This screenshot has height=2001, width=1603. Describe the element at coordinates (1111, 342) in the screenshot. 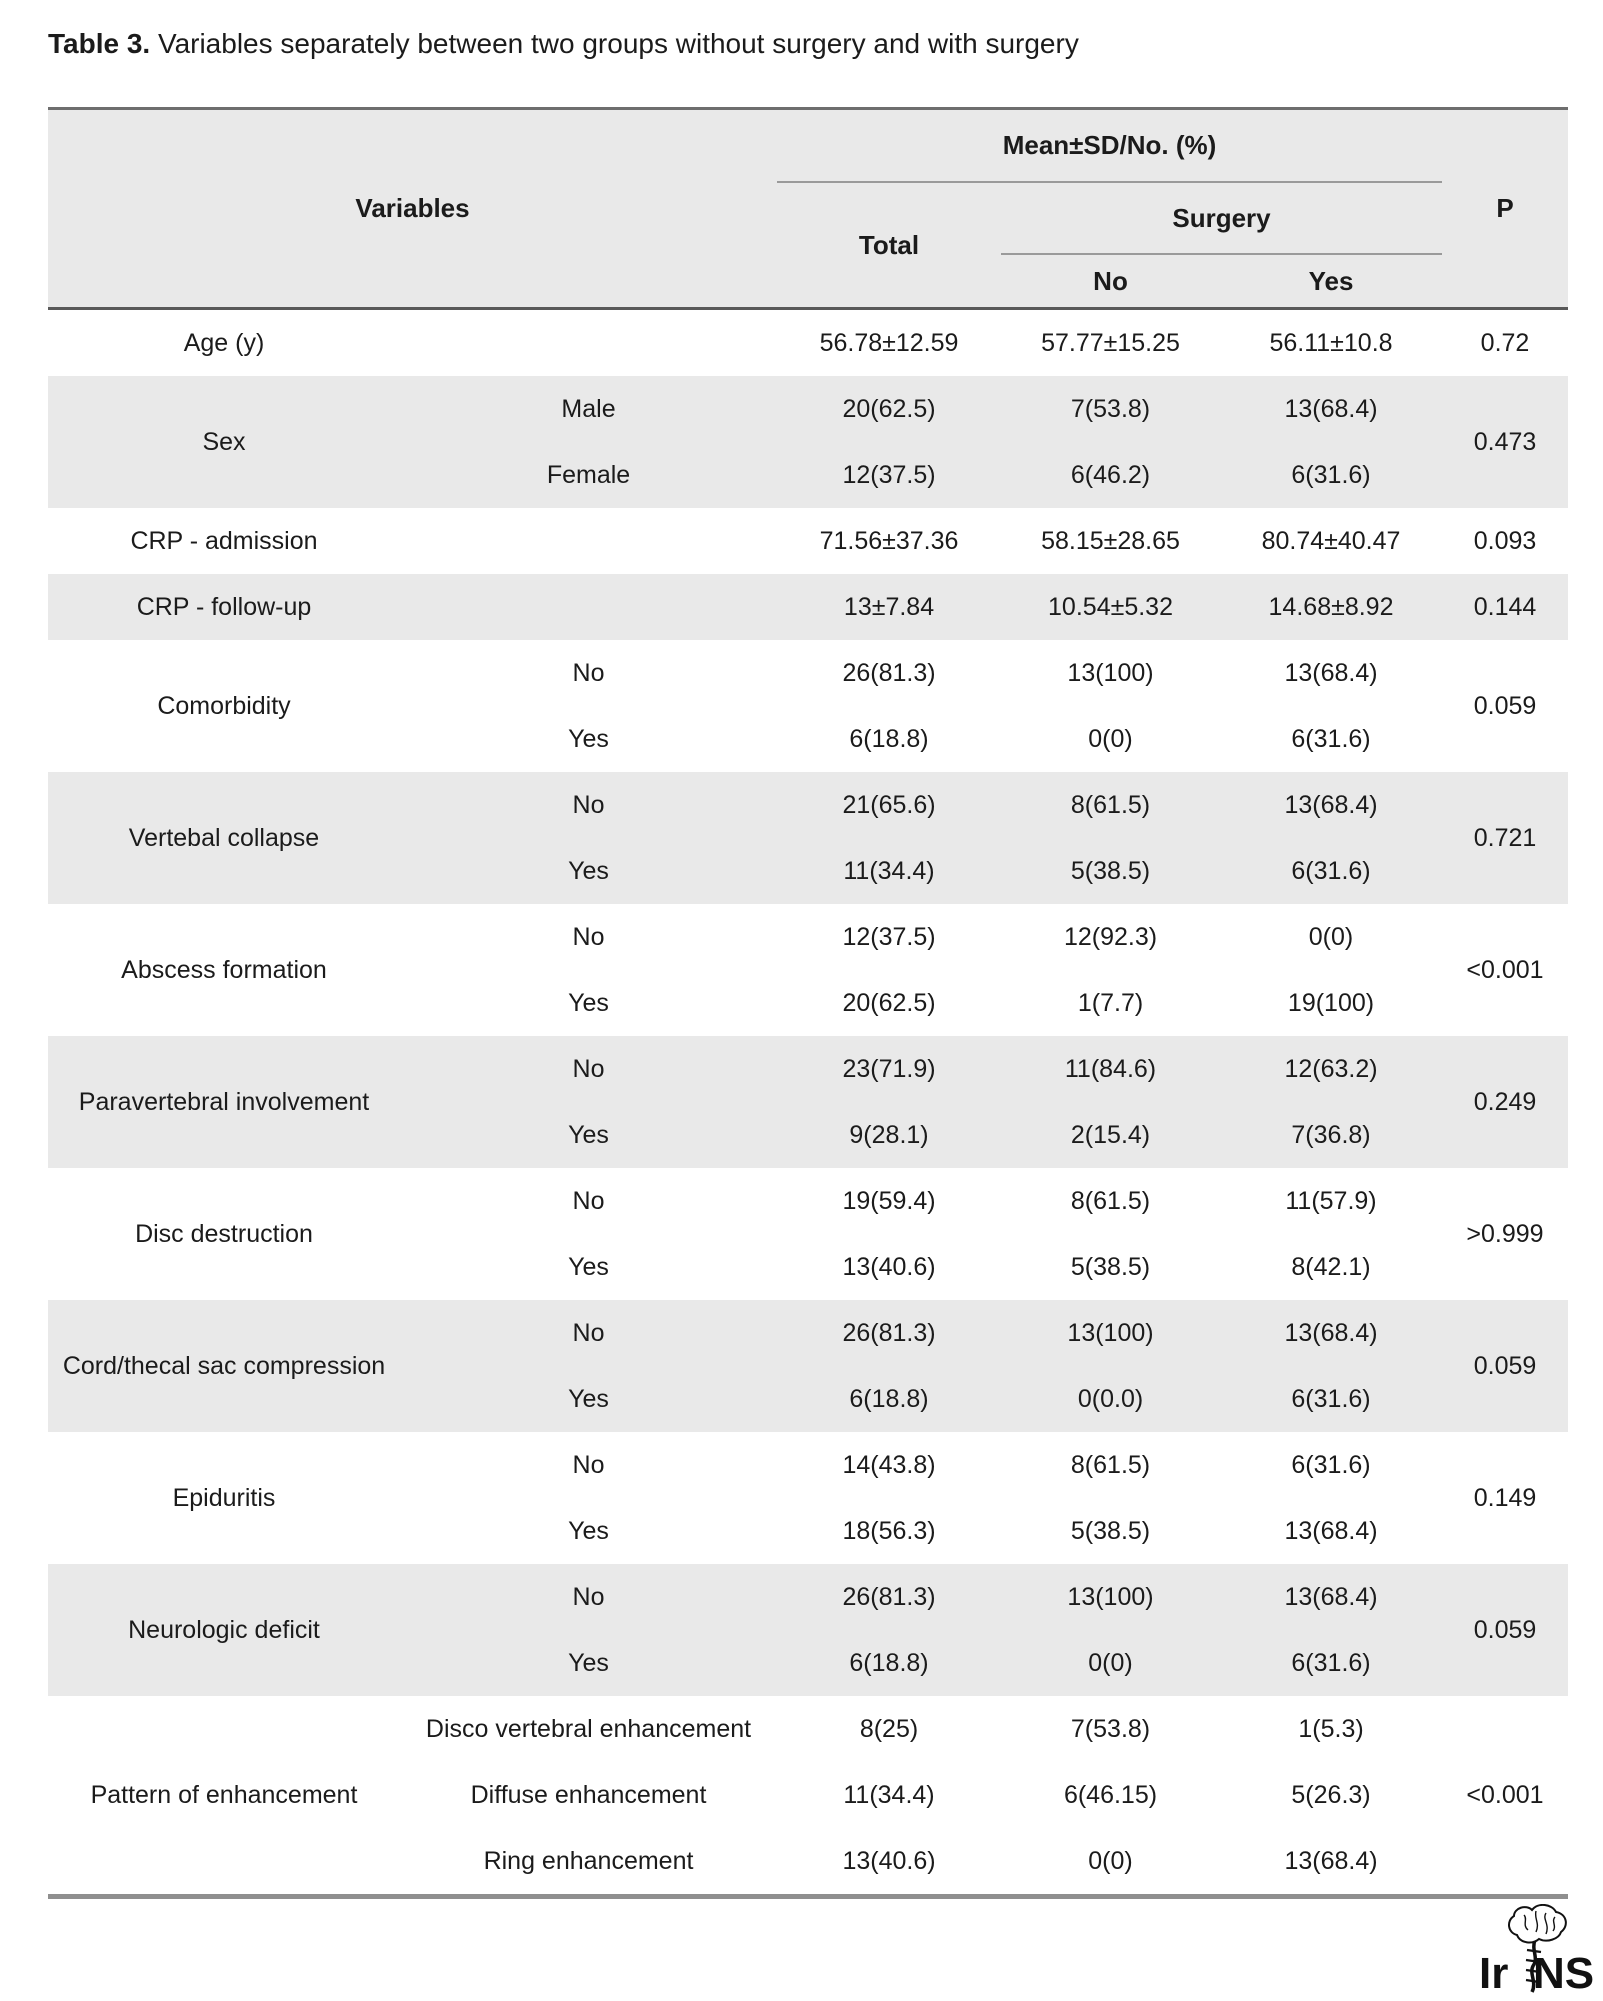

I see `surgery-no-cell: 57.77±15.25` at that location.